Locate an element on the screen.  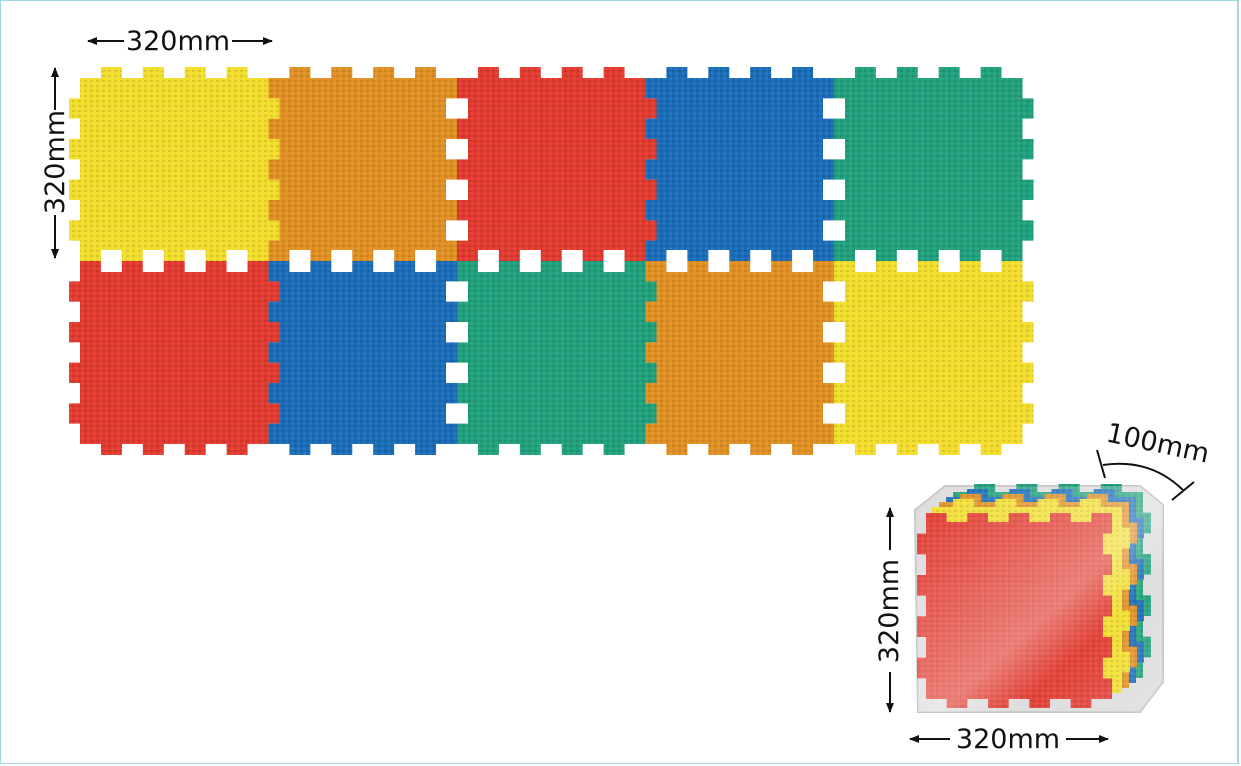
left-height-label: 320mm is located at coordinates (55, 162).